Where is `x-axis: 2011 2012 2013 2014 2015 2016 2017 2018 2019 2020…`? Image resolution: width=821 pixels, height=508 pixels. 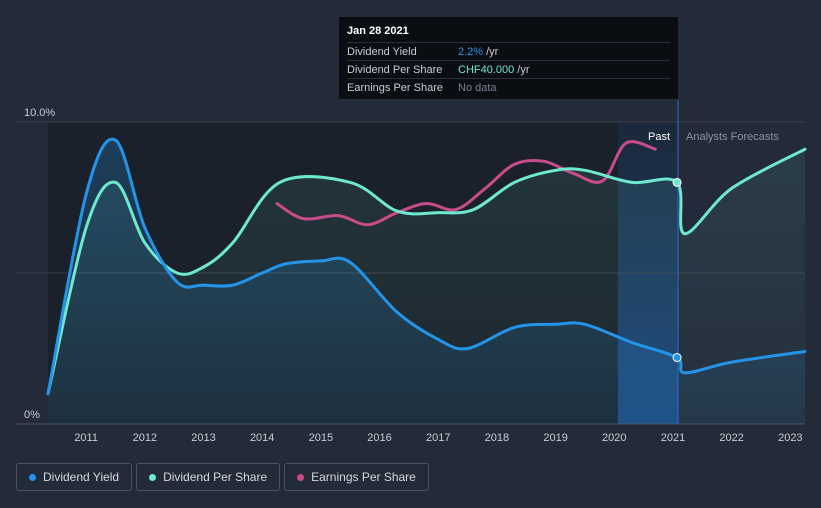 x-axis: 2011 2012 2013 2014 2015 2016 2017 2018 2019 2020… is located at coordinates (438, 438).